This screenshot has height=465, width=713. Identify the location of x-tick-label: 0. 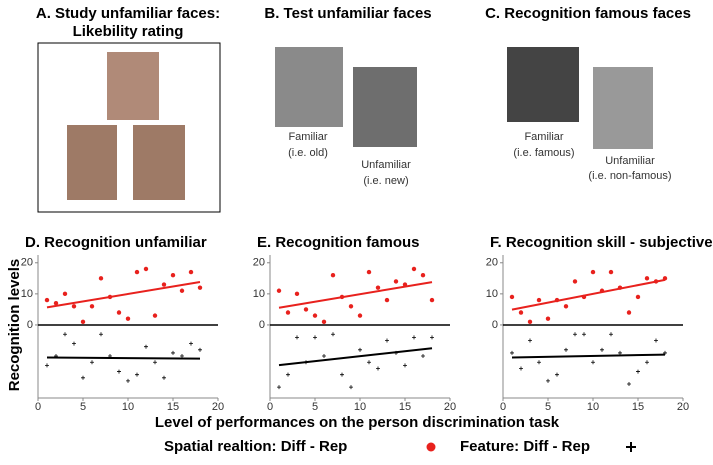
(503, 407).